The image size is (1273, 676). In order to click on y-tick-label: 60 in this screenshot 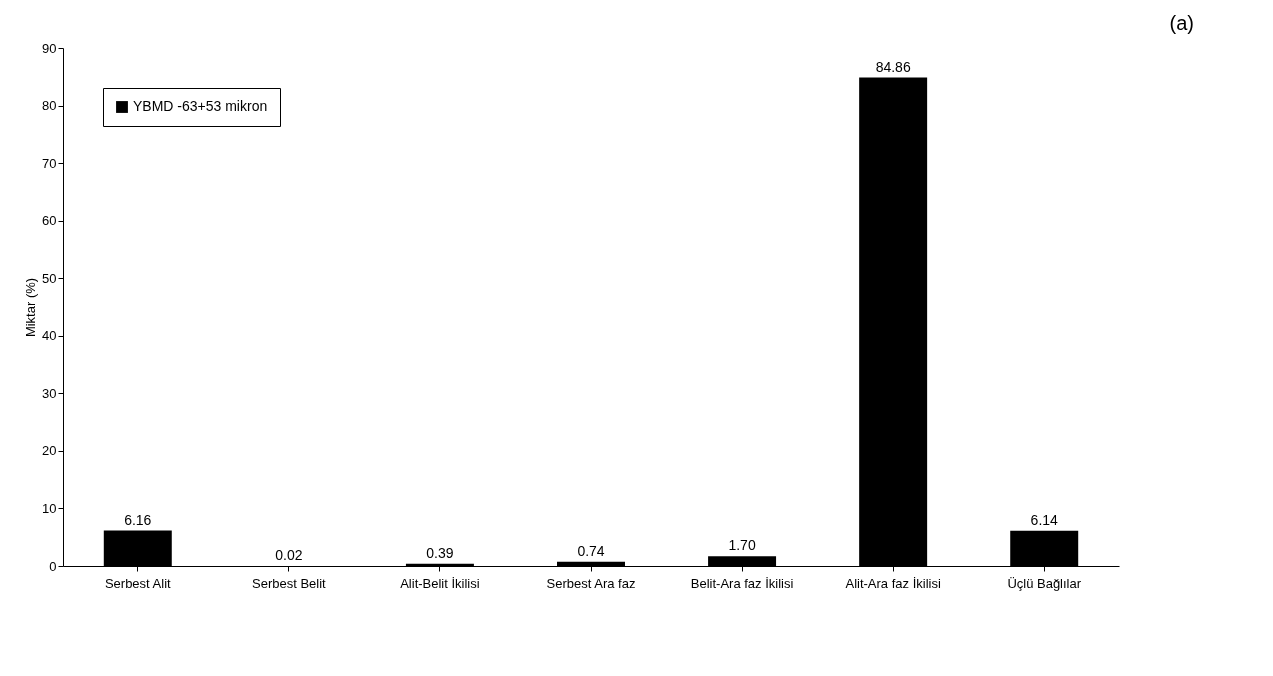, I will do `click(49, 221)`.